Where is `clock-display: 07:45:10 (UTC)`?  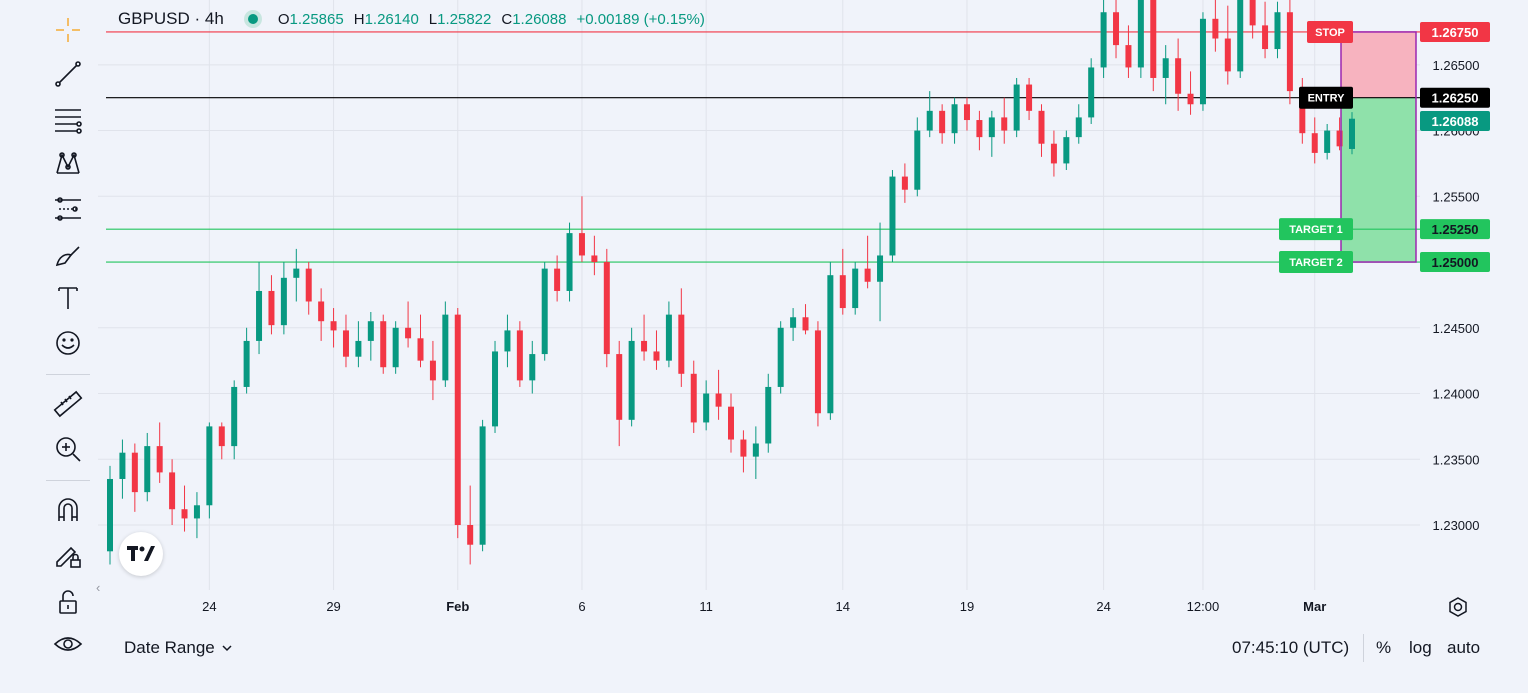
clock-display: 07:45:10 (UTC) is located at coordinates (1291, 647).